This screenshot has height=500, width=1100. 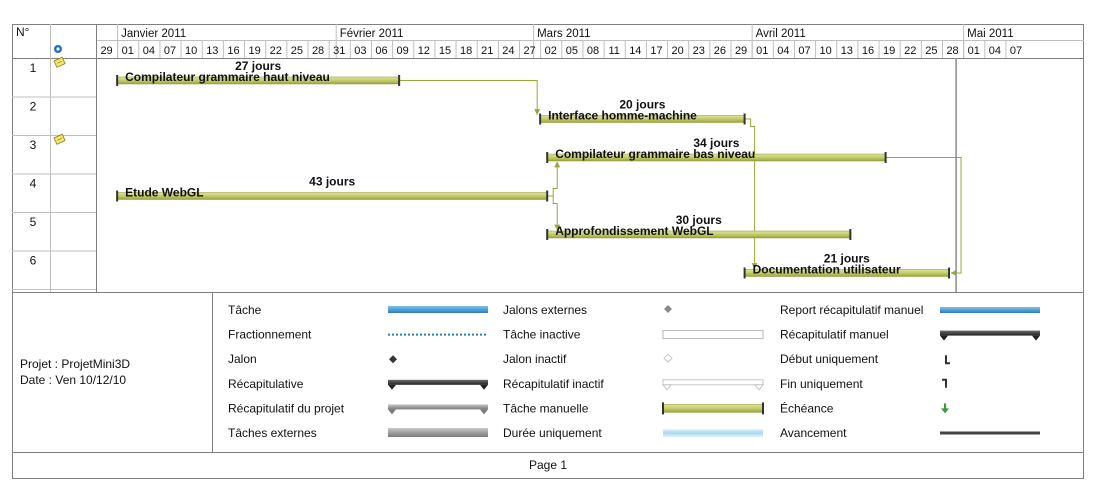 What do you see at coordinates (847, 51) in the screenshot?
I see `day-tick-label: 13` at bounding box center [847, 51].